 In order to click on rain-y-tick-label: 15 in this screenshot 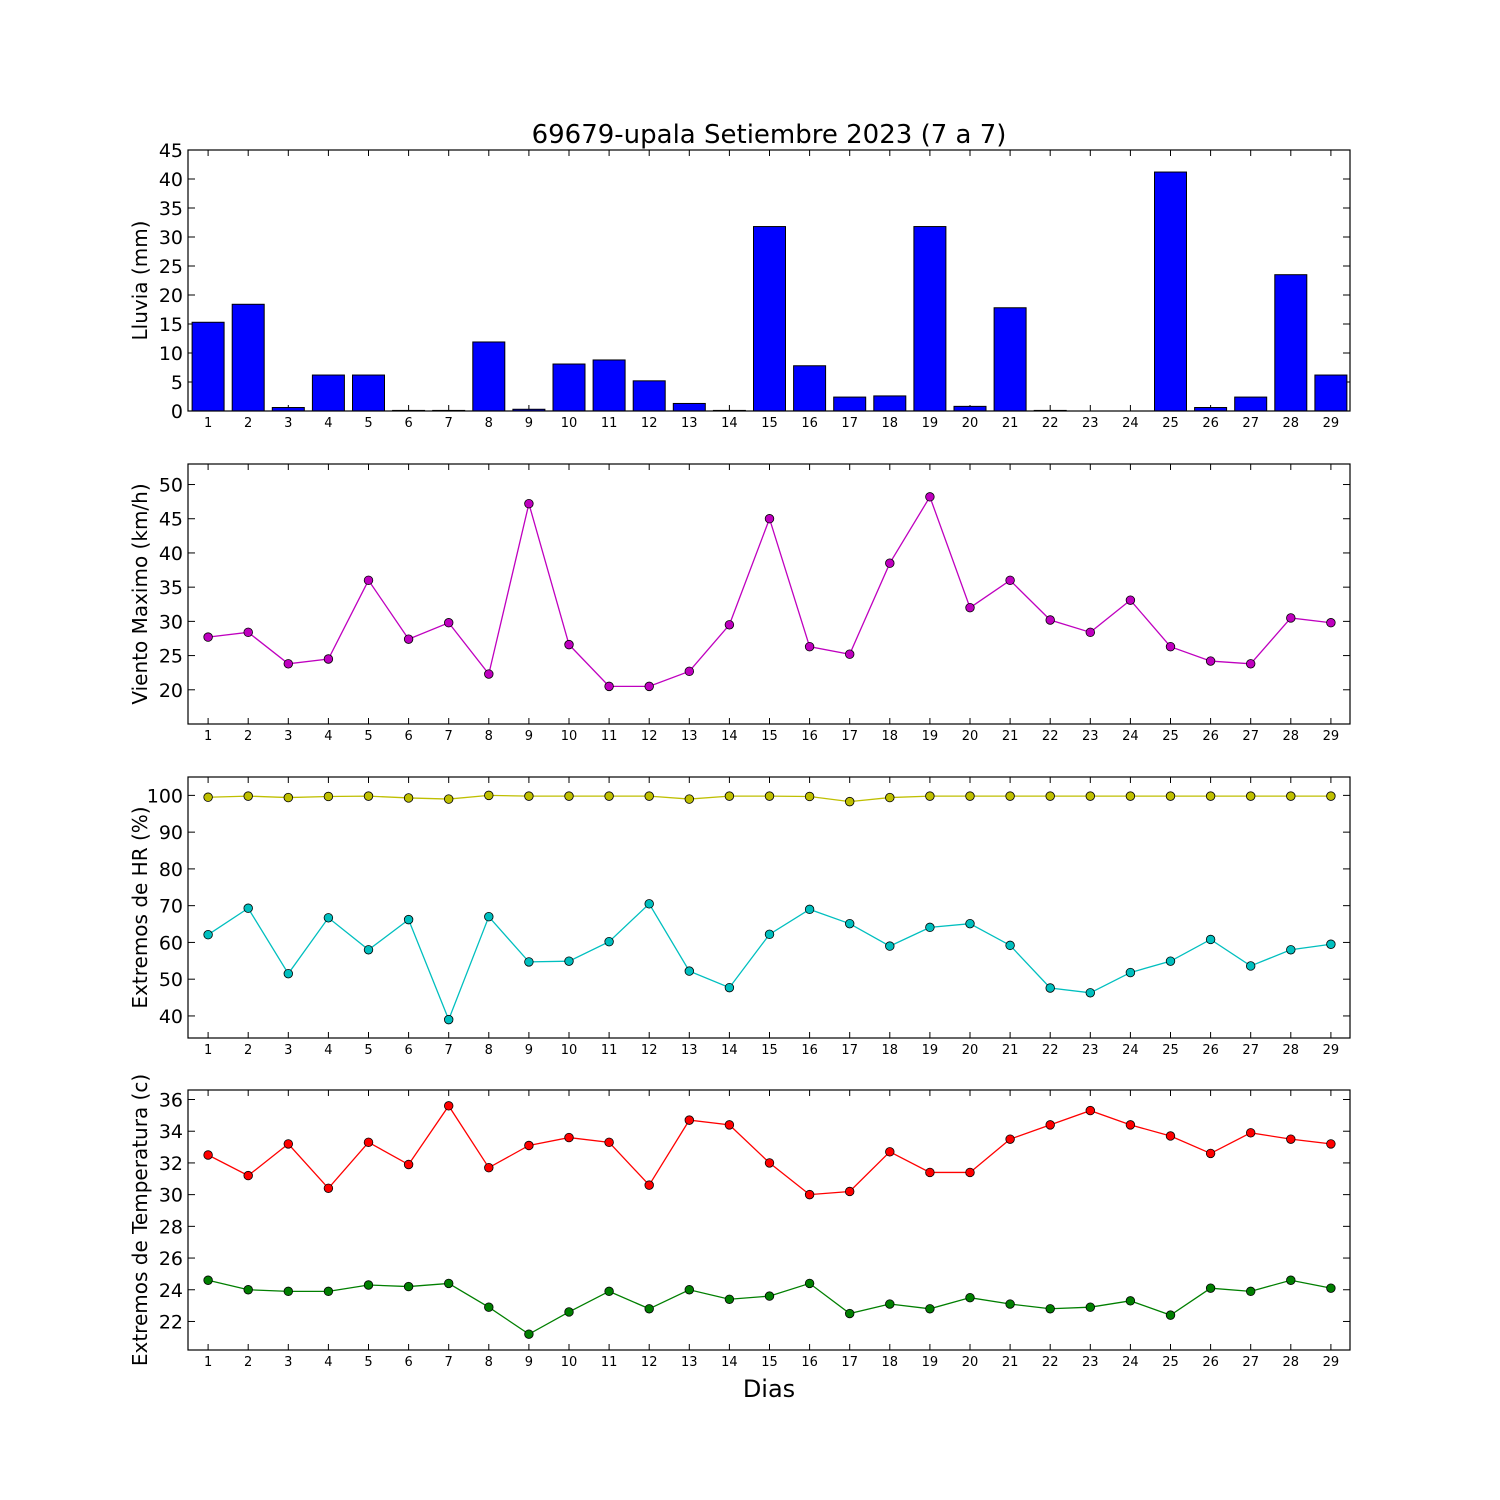, I will do `click(171, 325)`.